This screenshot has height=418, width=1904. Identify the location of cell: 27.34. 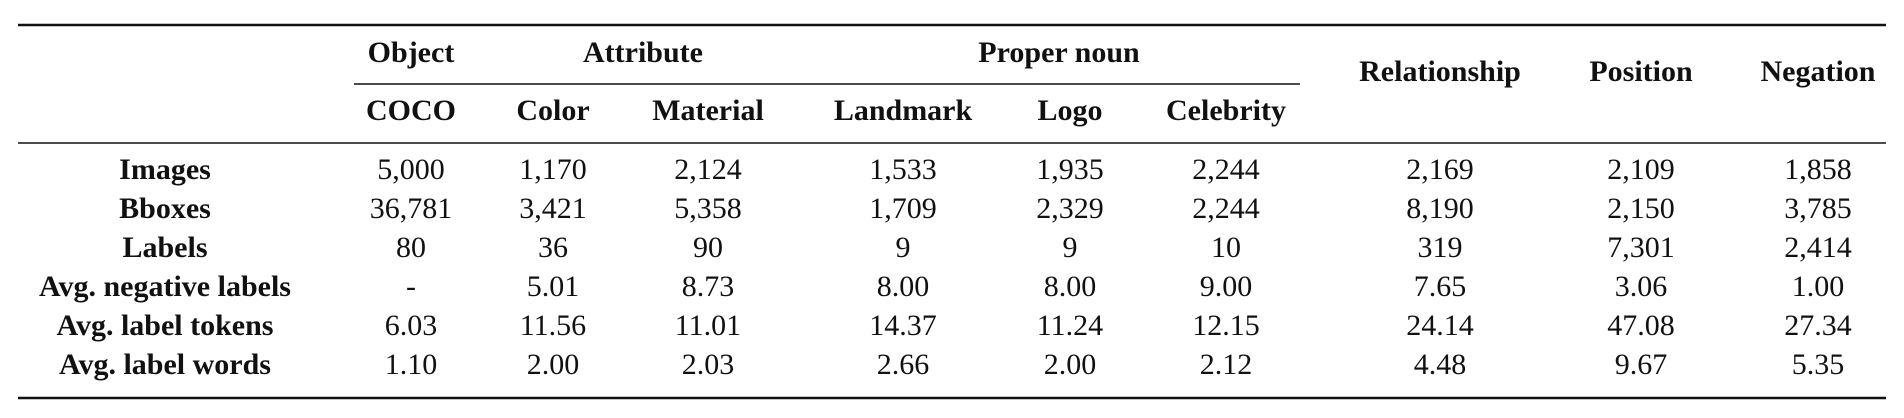
(1818, 325).